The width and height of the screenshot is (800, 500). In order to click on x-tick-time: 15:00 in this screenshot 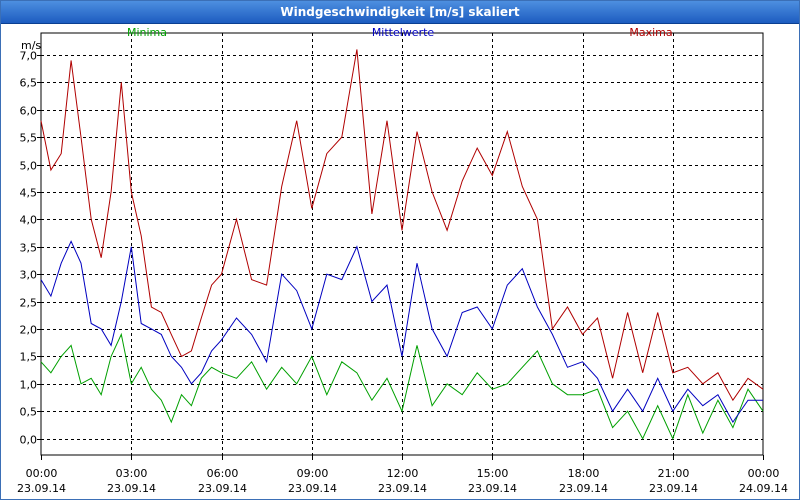, I will do `click(493, 473)`.